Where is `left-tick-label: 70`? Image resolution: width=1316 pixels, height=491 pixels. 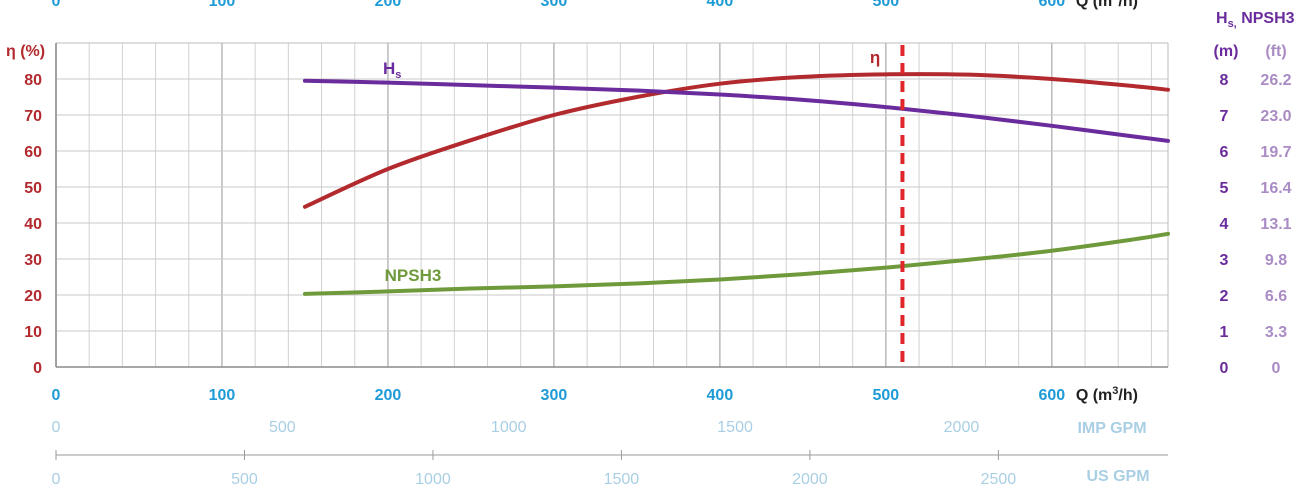
left-tick-label: 70 is located at coordinates (33, 116).